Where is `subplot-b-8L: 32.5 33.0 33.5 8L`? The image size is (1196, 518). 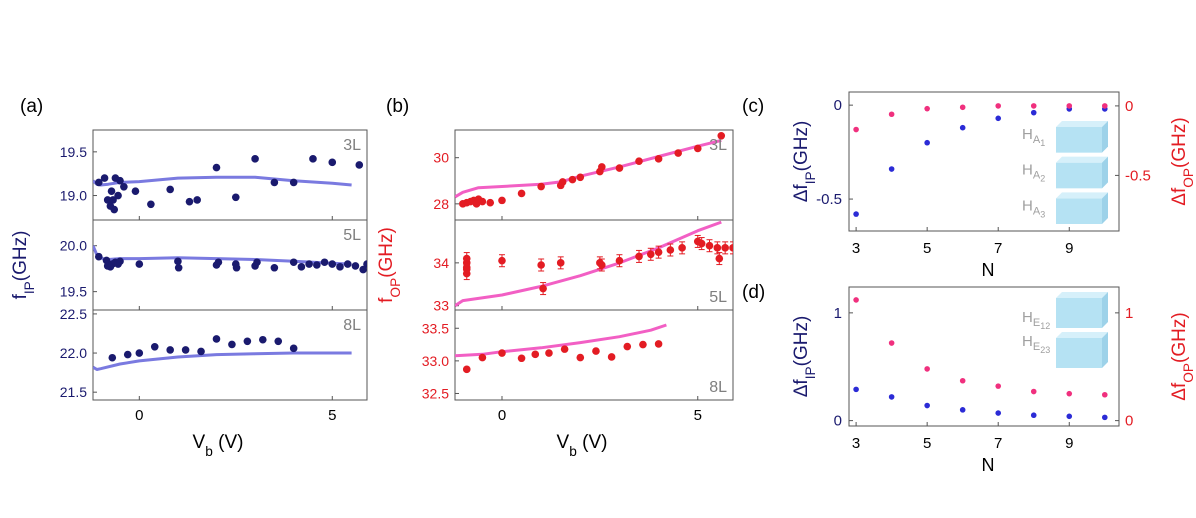 subplot-b-8L: 32.5 33.0 33.5 8L is located at coordinates (578, 355).